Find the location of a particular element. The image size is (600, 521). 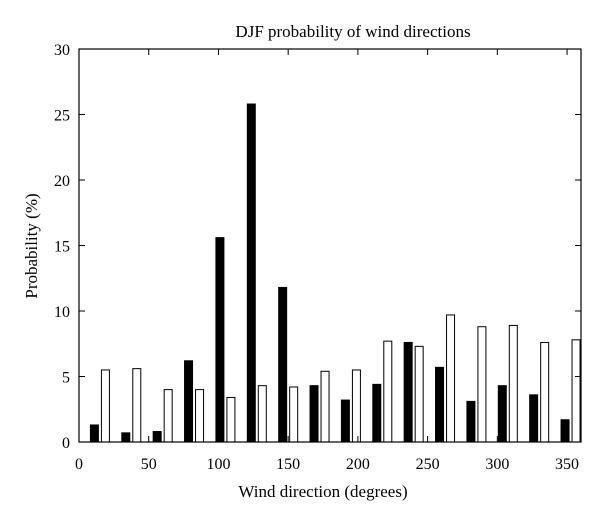

y-tick-label-20: 20 is located at coordinates (62, 181).